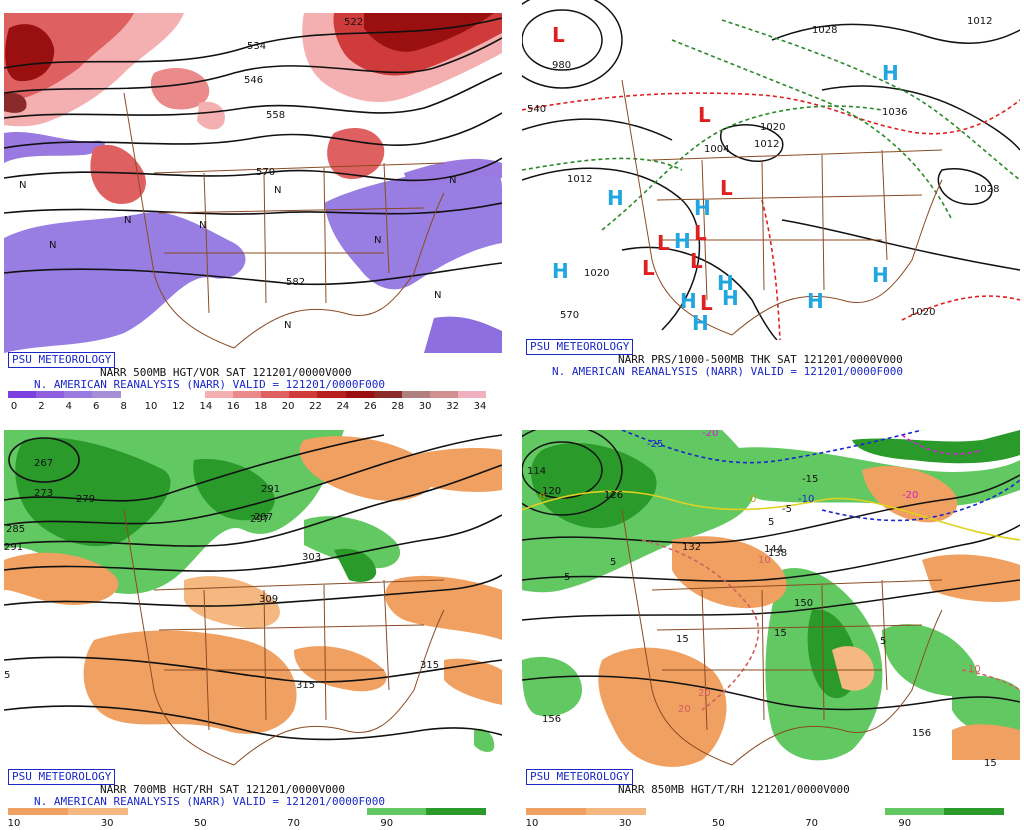  What do you see at coordinates (7, 675) in the screenshot?
I see `contour-label: 5` at bounding box center [7, 675].